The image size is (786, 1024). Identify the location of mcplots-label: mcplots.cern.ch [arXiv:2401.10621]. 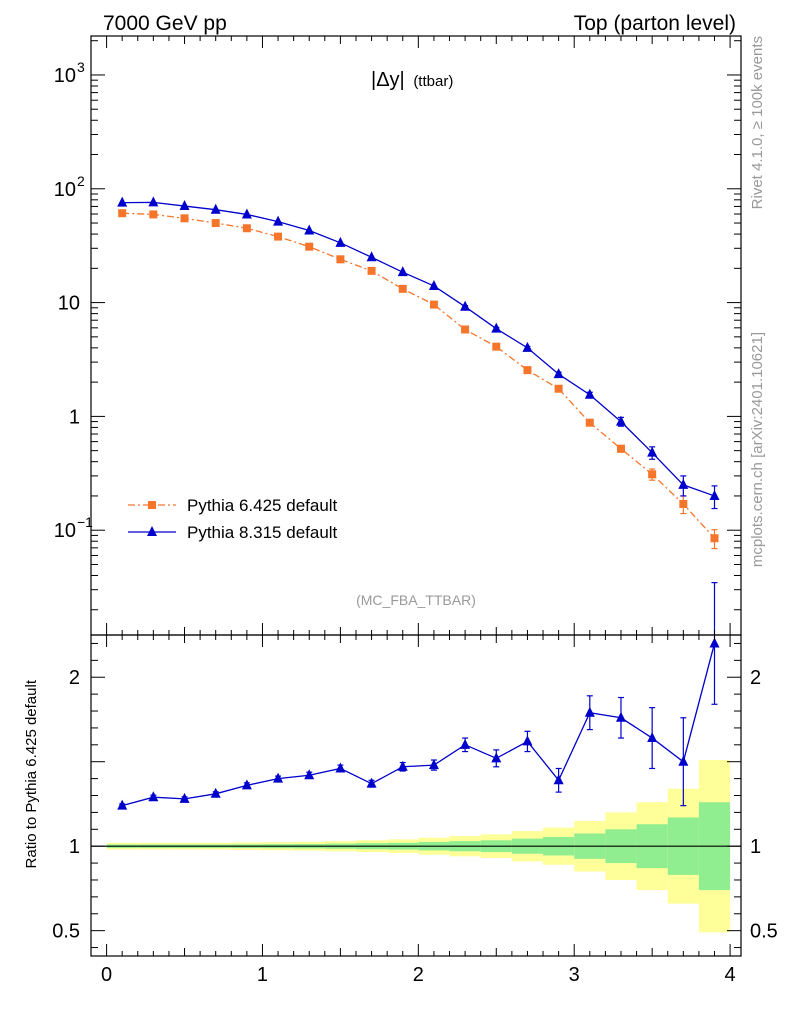
(757, 449).